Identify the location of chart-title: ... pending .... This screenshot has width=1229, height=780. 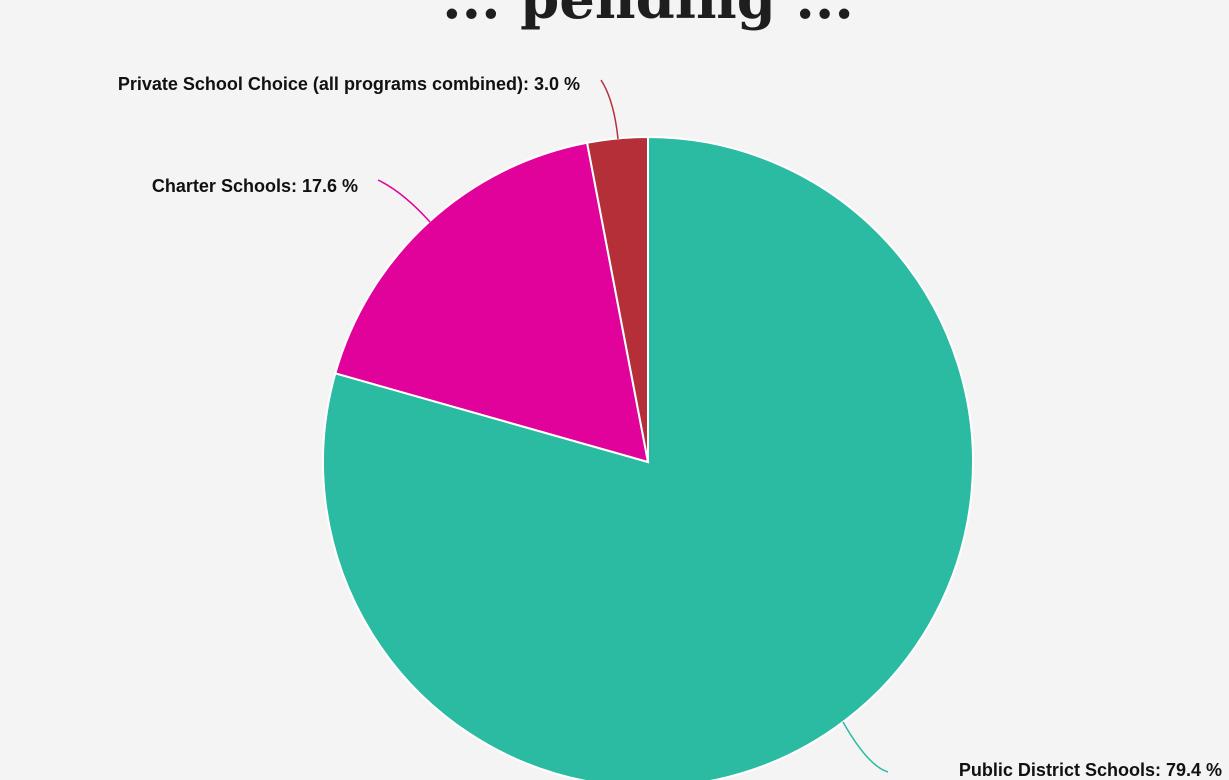
(648, 16).